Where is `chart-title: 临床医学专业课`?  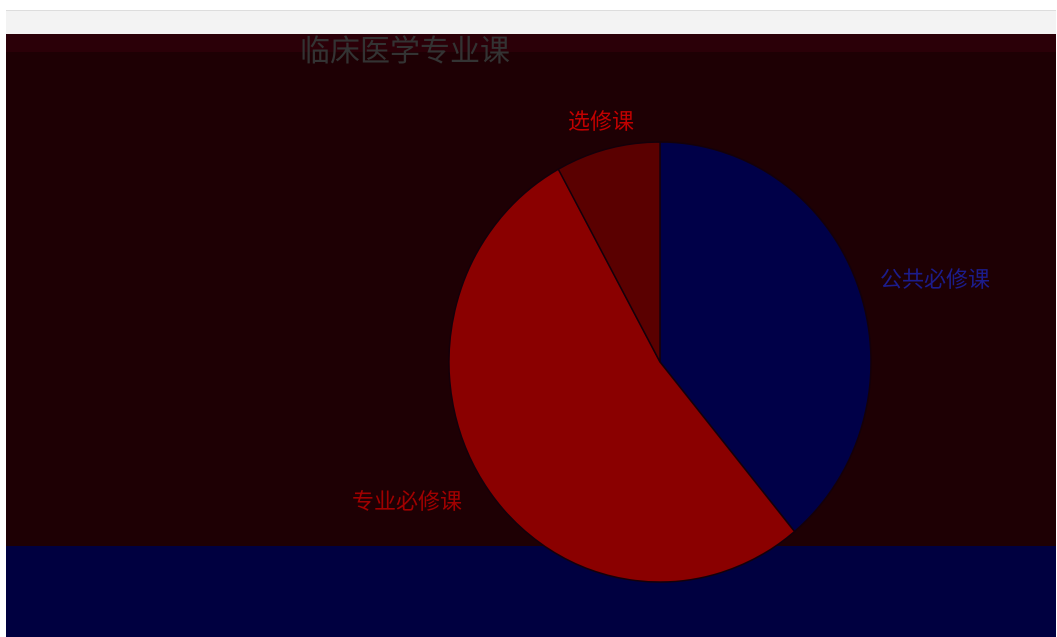
chart-title: 临床医学专业课 is located at coordinates (405, 51).